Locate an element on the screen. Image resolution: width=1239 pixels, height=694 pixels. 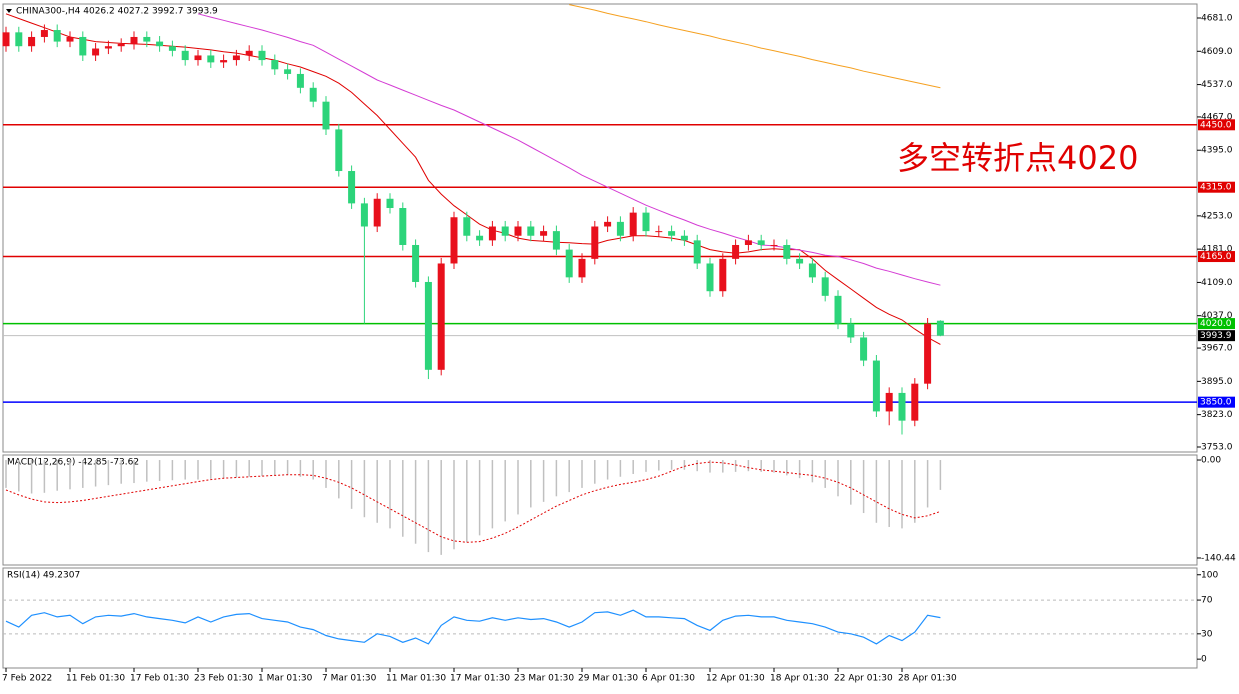
y-tick-label: 4467.0 is located at coordinates (1217, 117).